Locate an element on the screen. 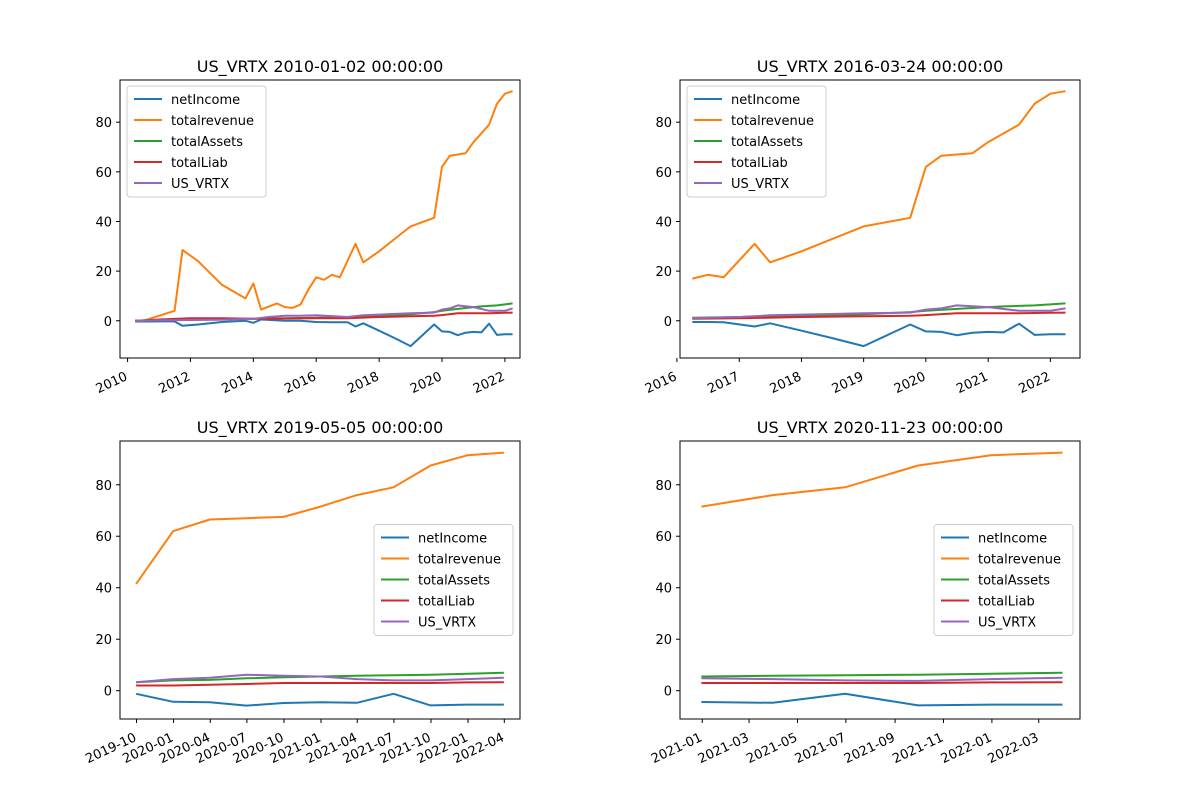 The height and width of the screenshot is (800, 1200). chart-title: US_VRTX 2020-11-23 00:00:00 is located at coordinates (880, 428).